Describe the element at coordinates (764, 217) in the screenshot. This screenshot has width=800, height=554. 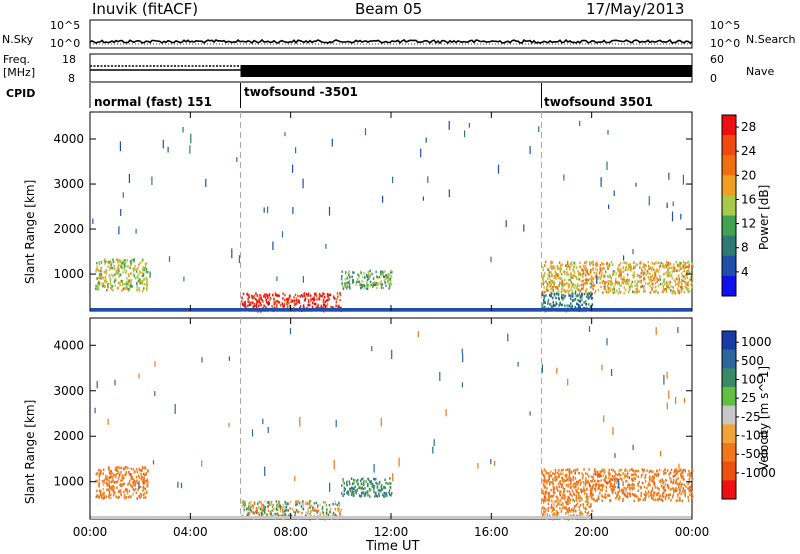
I see `power-colorbar-label: Power [dB]` at that location.